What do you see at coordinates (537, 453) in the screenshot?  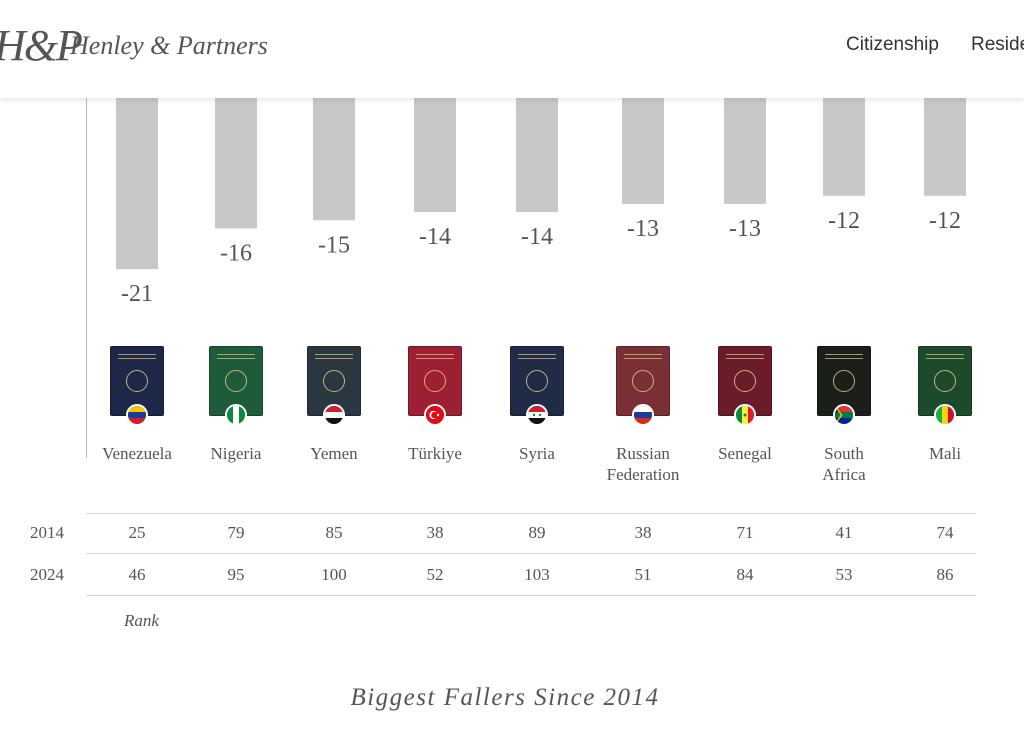 I see `country-label: Syria` at bounding box center [537, 453].